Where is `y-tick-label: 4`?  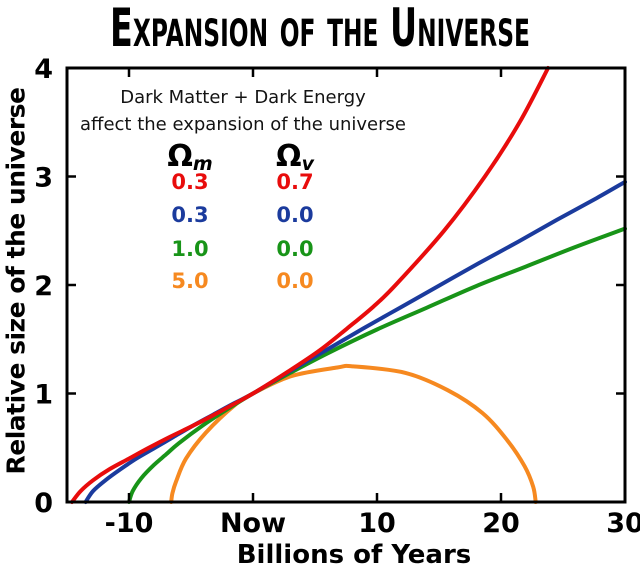
y-tick-label: 4 is located at coordinates (43, 69).